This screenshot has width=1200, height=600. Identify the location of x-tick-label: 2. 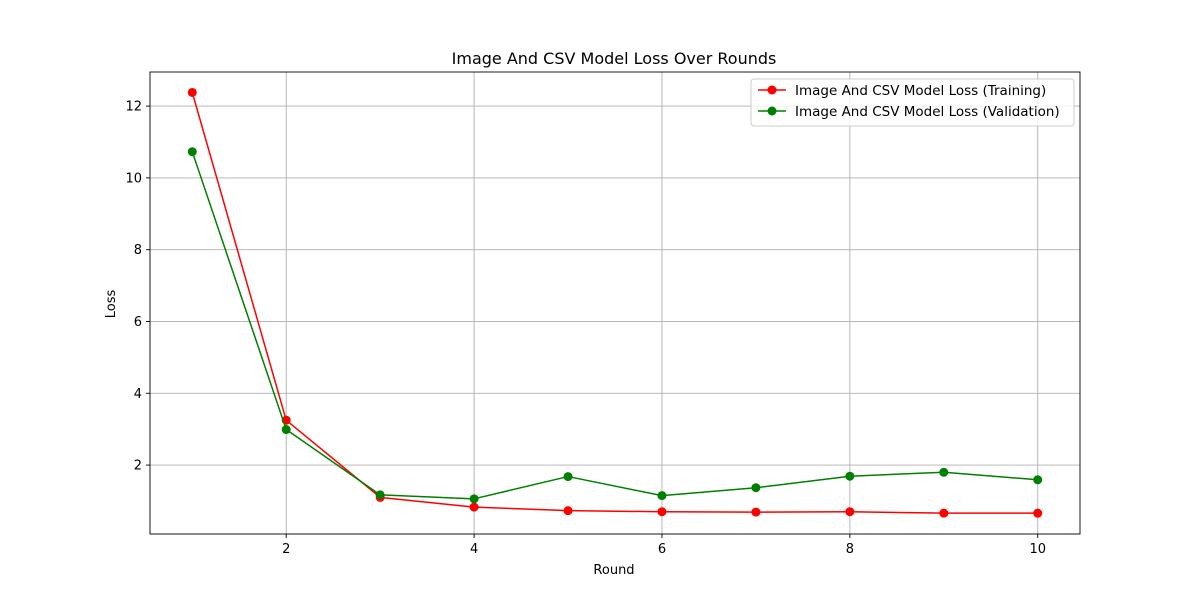
(286, 549).